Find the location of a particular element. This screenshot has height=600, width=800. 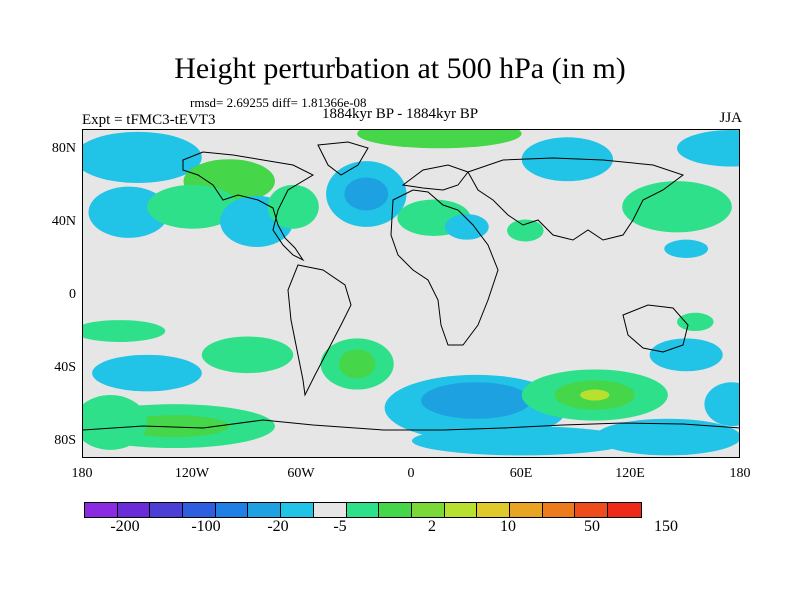

y-tick-label-40s: 40S is located at coordinates (65, 367).